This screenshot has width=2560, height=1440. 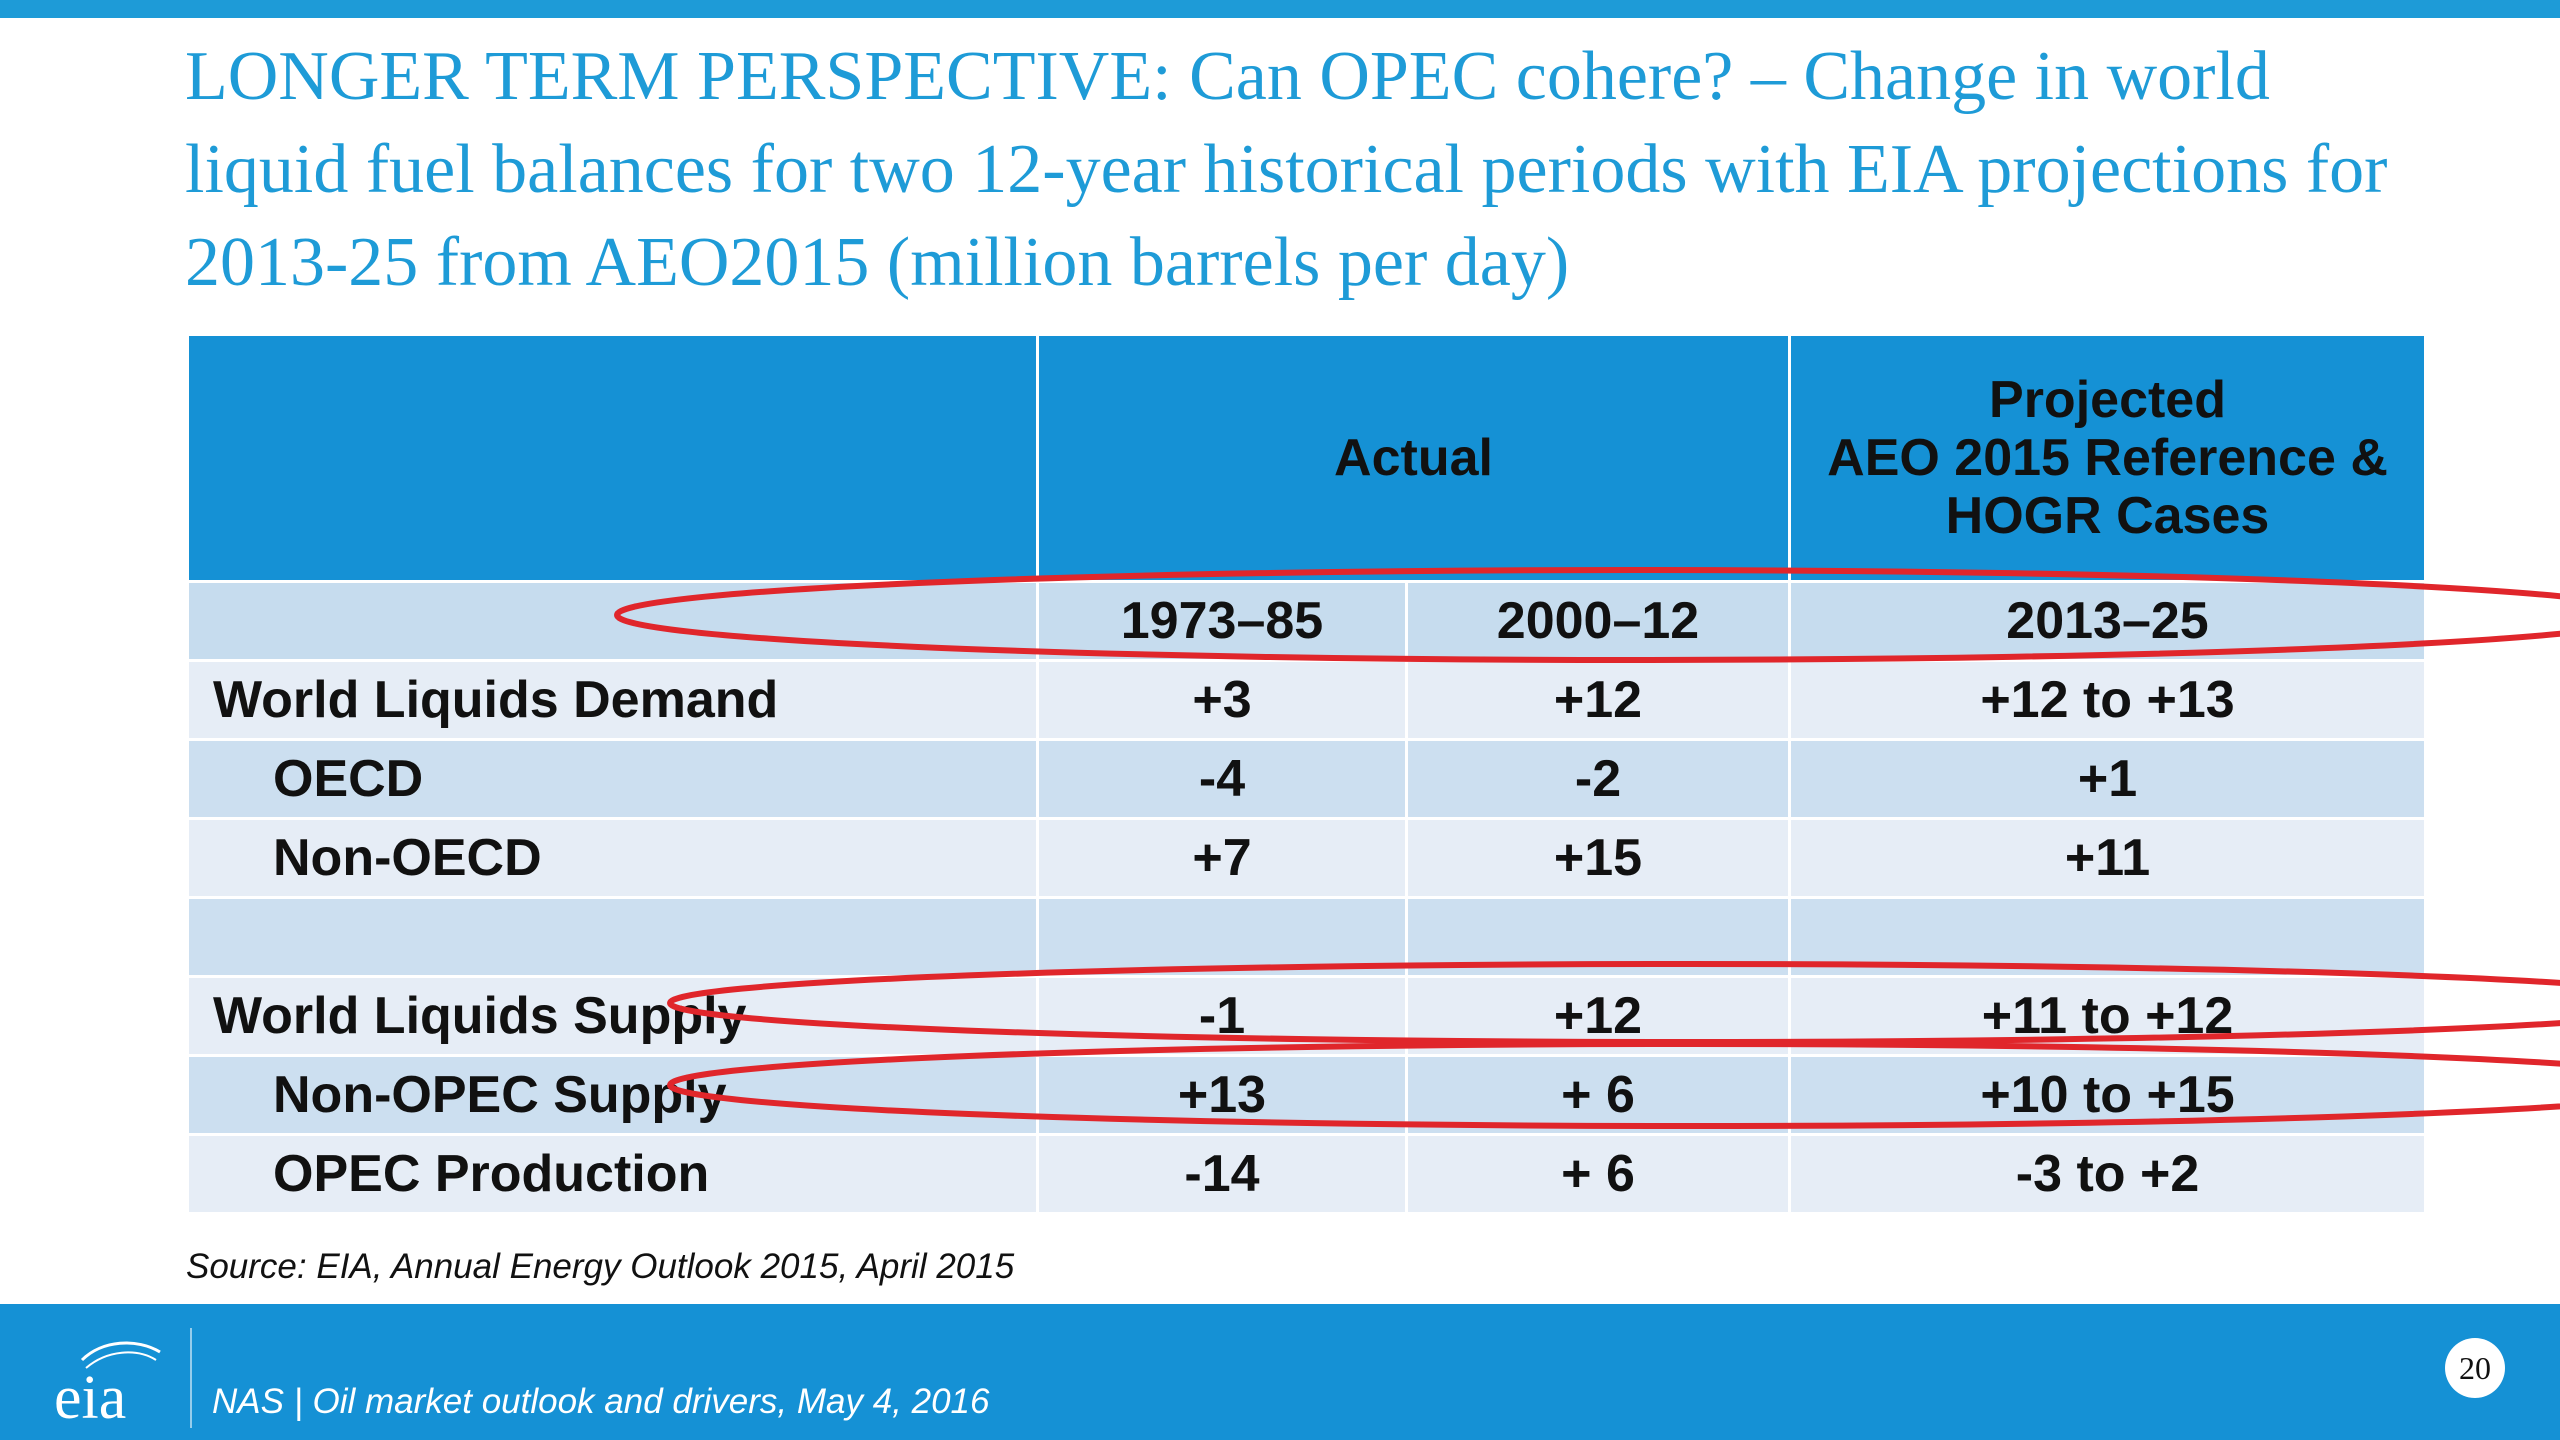 I want to click on logo-text: eia, so click(x=90, y=1397).